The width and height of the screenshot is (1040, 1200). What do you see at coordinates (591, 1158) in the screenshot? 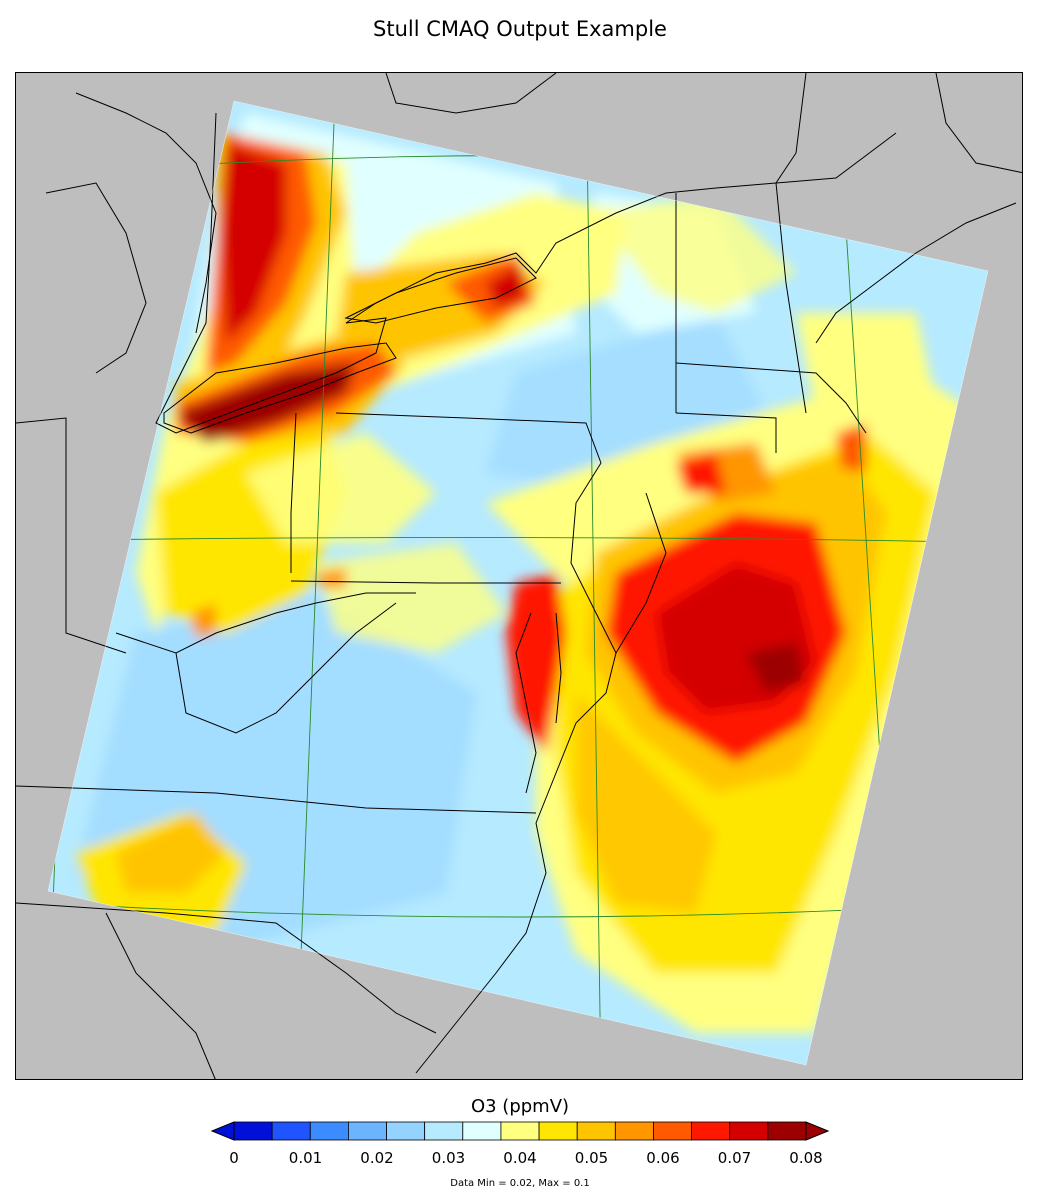
I see `colorbar-tick-label: 0.05` at bounding box center [591, 1158].